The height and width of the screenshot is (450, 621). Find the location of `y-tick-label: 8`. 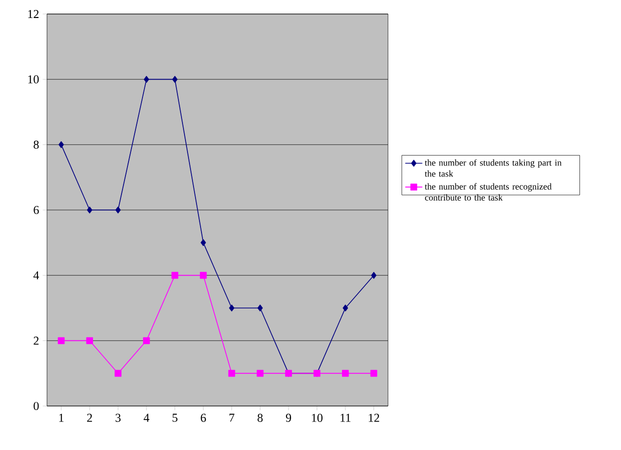

y-tick-label: 8 is located at coordinates (36, 144).